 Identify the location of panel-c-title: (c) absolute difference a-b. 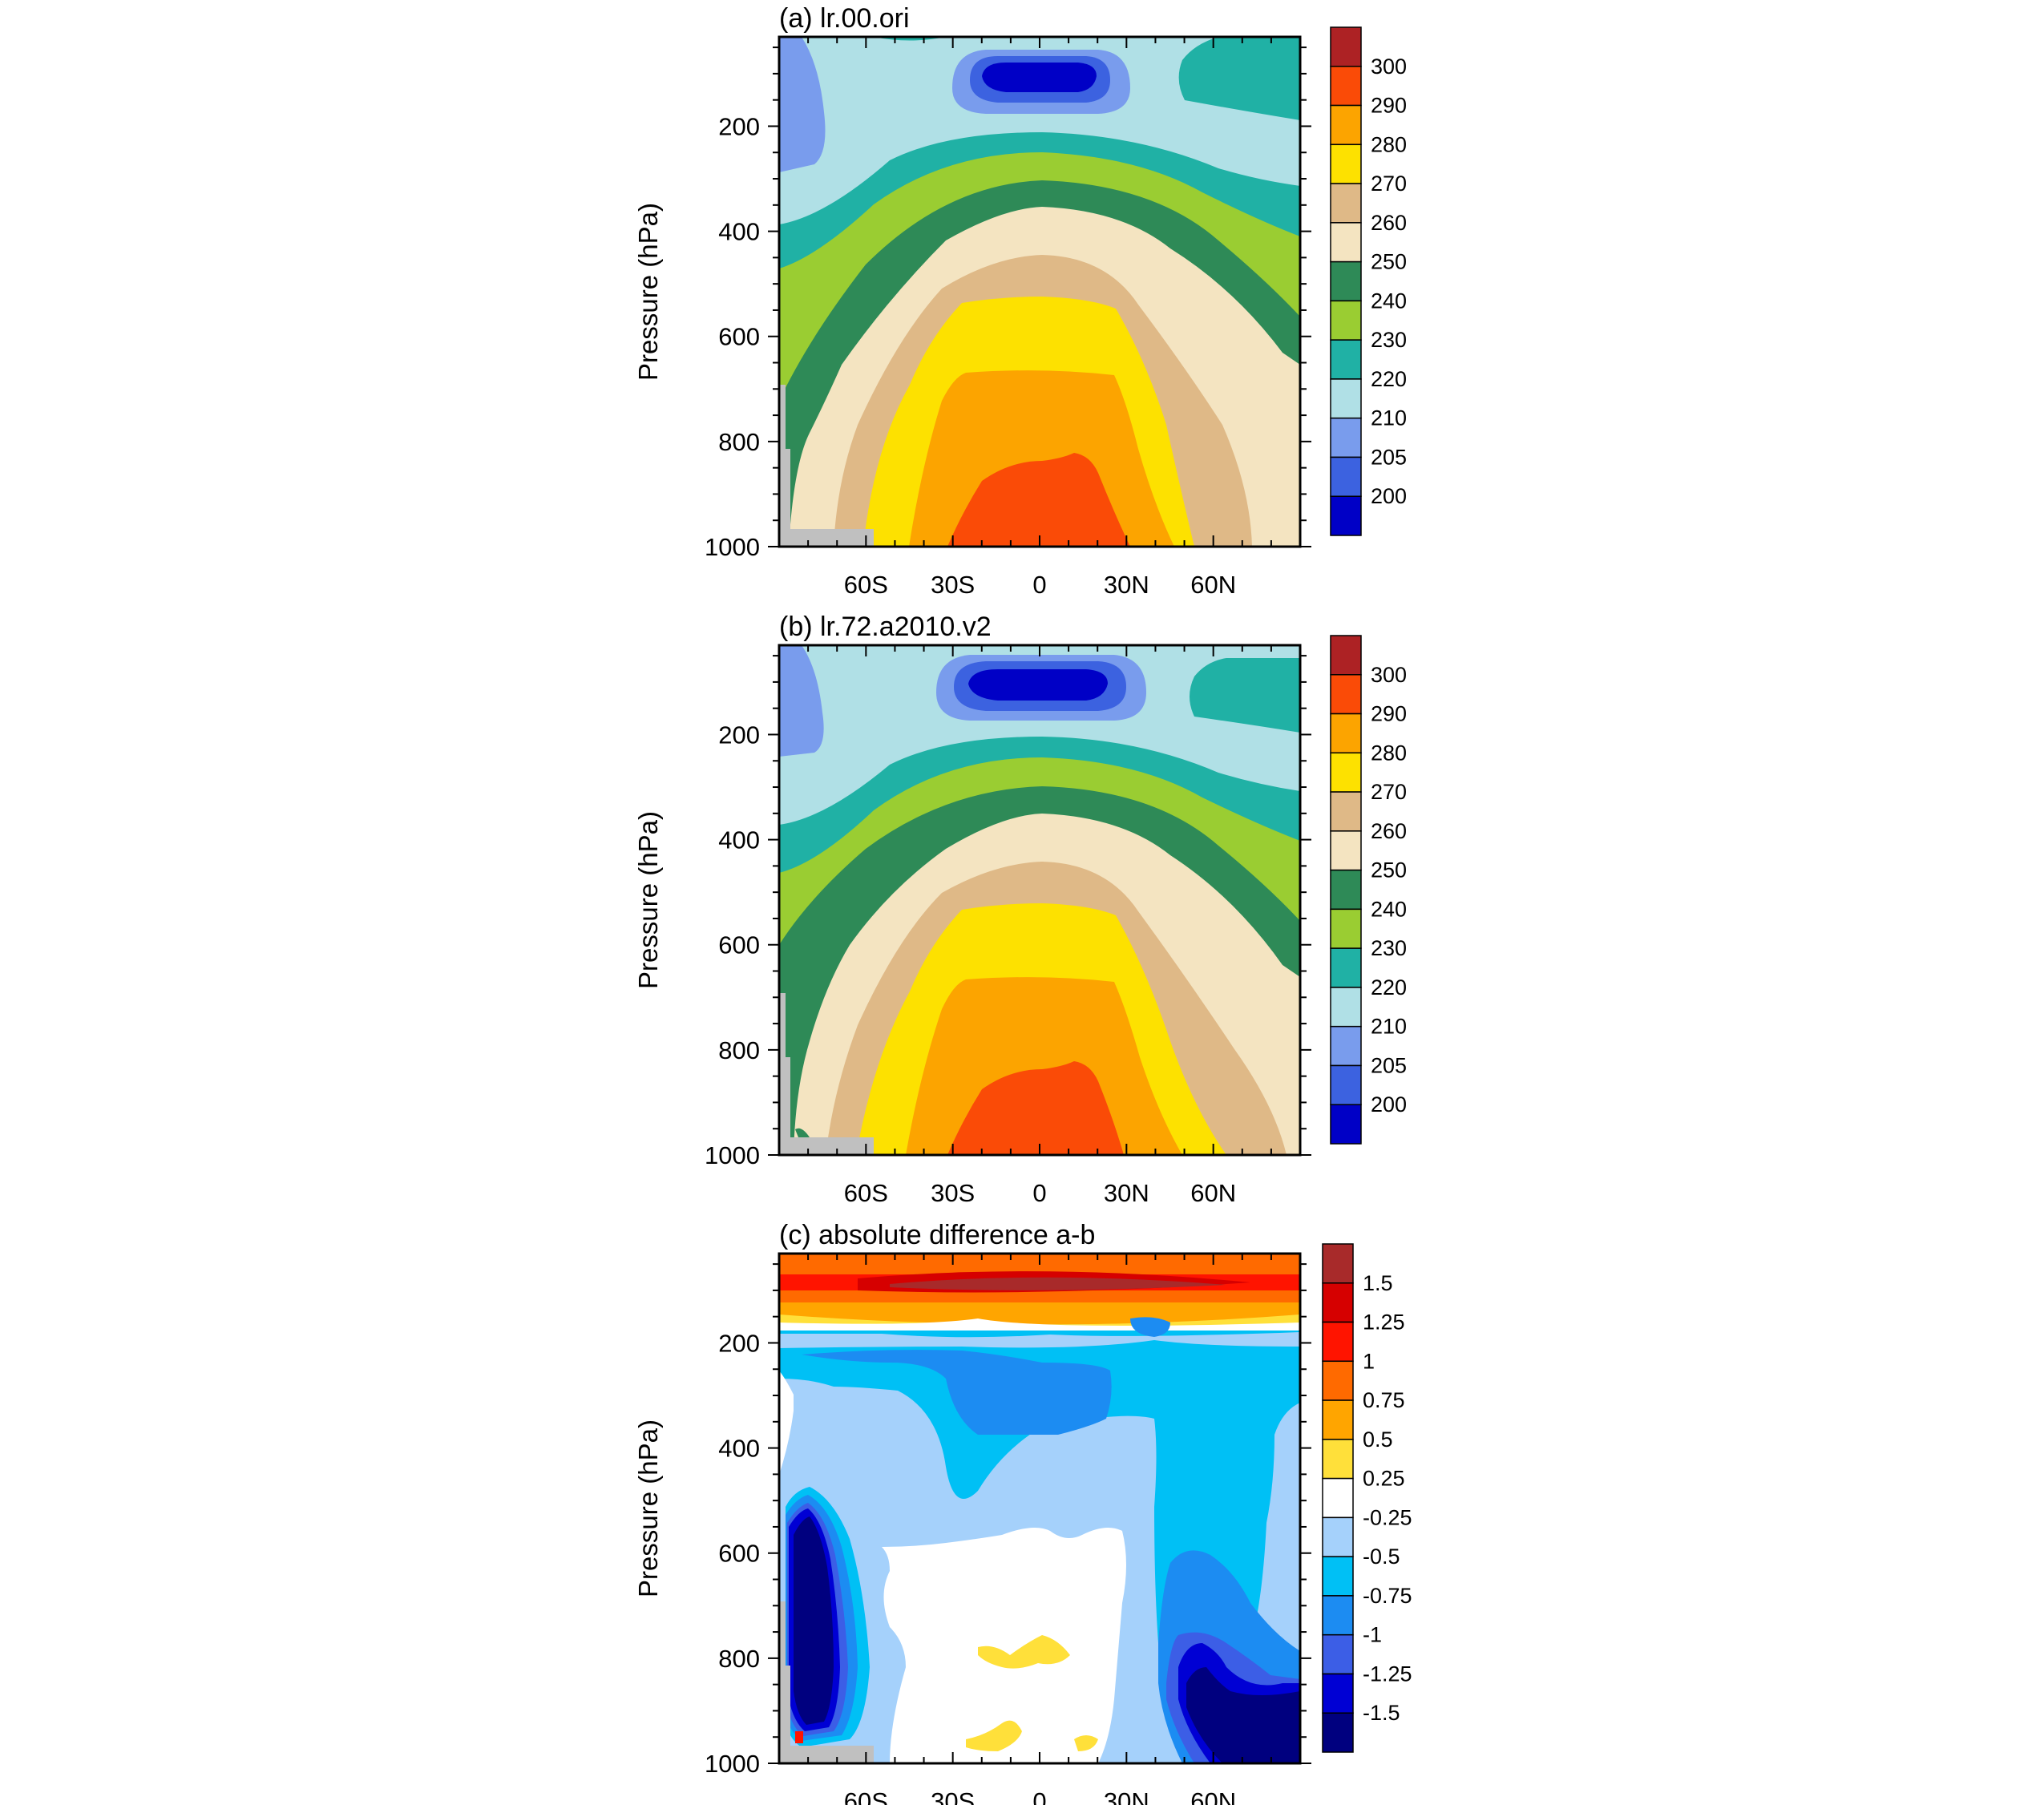
(937, 1235).